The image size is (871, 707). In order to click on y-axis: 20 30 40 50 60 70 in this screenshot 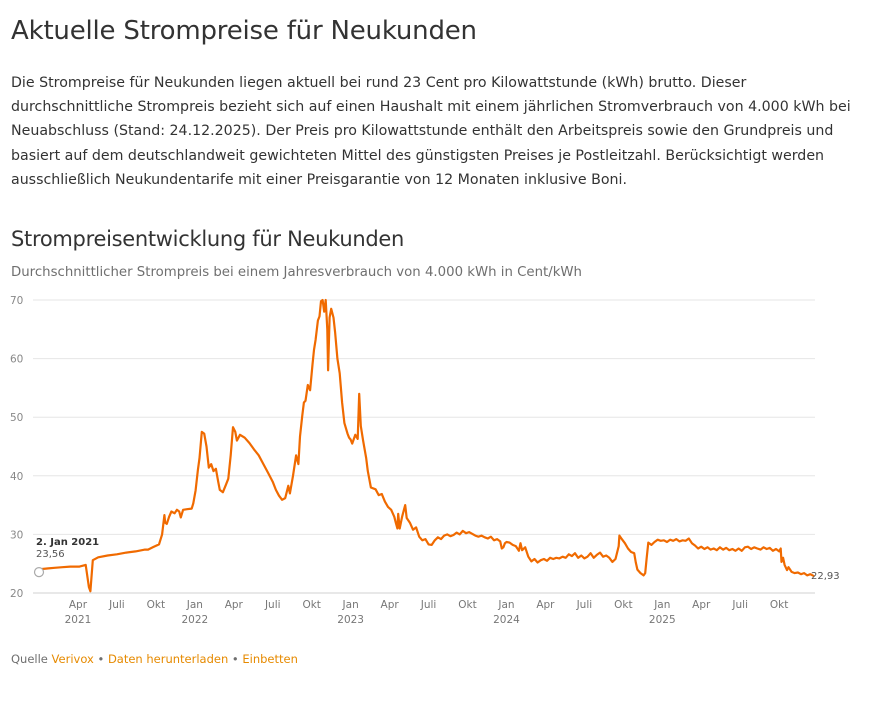, I will do `click(16, 447)`.